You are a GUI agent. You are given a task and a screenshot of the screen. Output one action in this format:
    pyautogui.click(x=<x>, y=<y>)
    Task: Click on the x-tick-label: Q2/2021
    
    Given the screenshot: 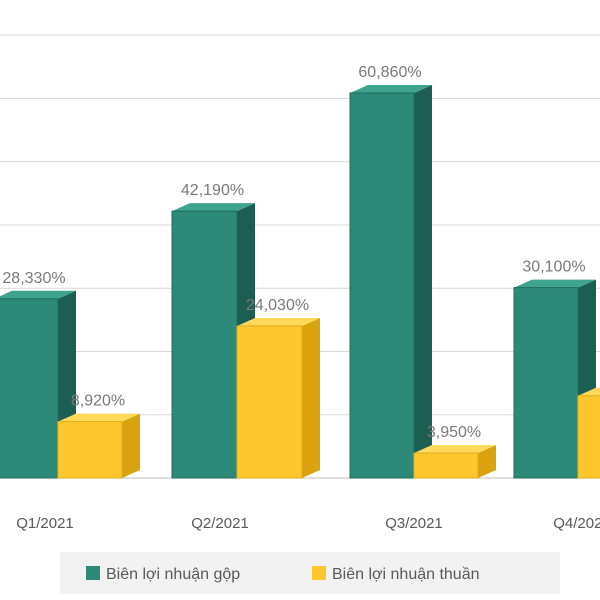 What is the action you would take?
    pyautogui.click(x=220, y=523)
    